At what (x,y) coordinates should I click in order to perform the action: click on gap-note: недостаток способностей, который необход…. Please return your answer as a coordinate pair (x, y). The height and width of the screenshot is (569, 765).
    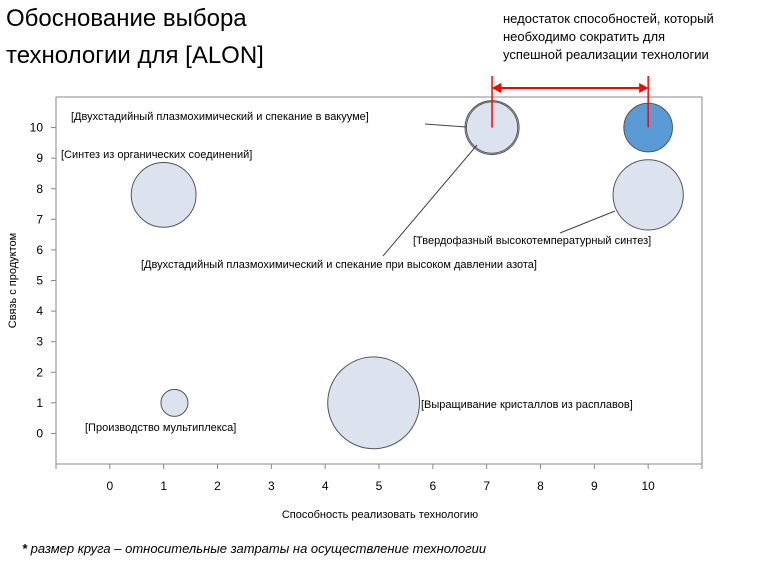
    Looking at the image, I should click on (608, 37).